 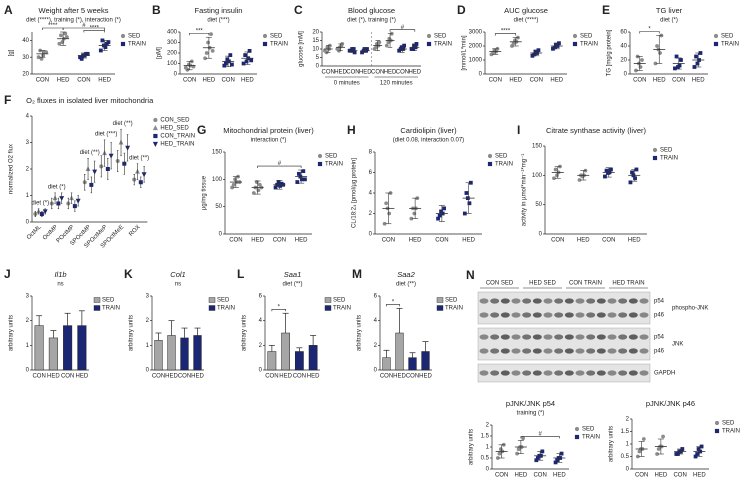 I want to click on y-tick-label: 3000, so click(x=476, y=33).